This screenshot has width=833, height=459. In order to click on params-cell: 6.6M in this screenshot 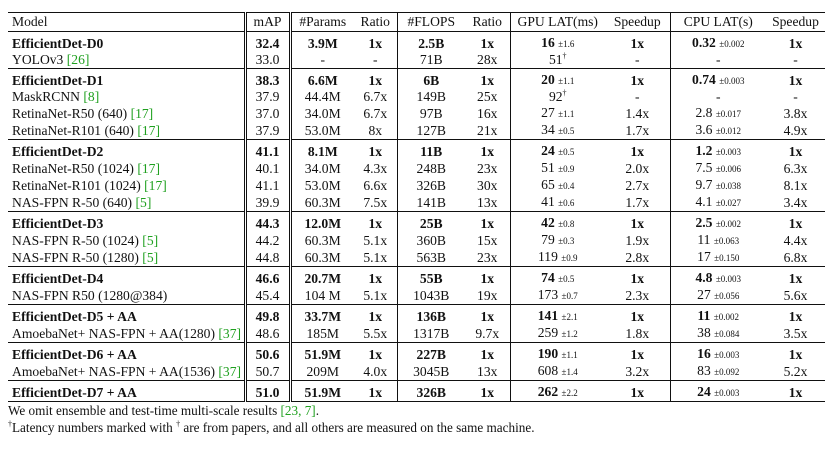, I will do `click(321, 78)`.